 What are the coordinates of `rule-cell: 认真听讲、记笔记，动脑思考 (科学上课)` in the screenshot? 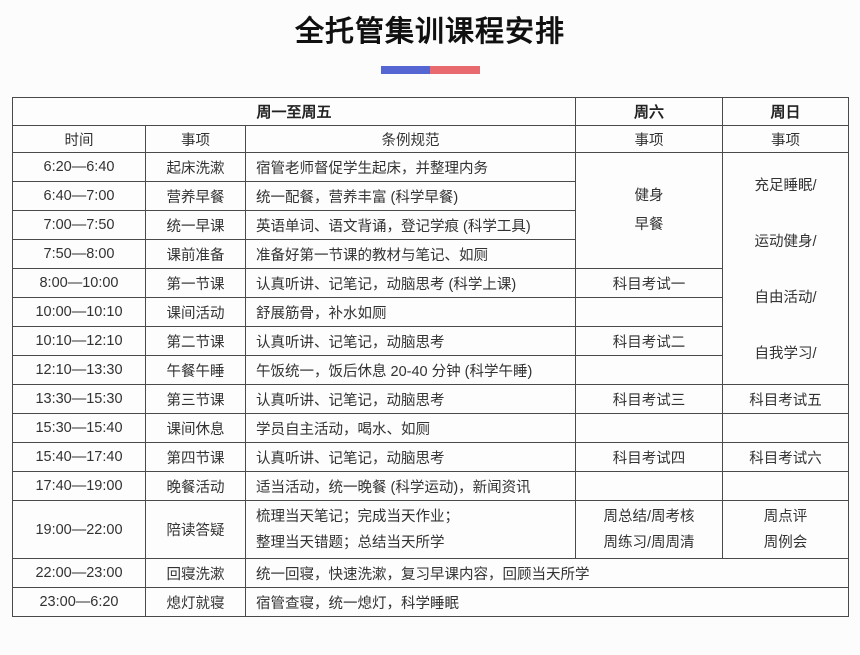 It's located at (410, 283).